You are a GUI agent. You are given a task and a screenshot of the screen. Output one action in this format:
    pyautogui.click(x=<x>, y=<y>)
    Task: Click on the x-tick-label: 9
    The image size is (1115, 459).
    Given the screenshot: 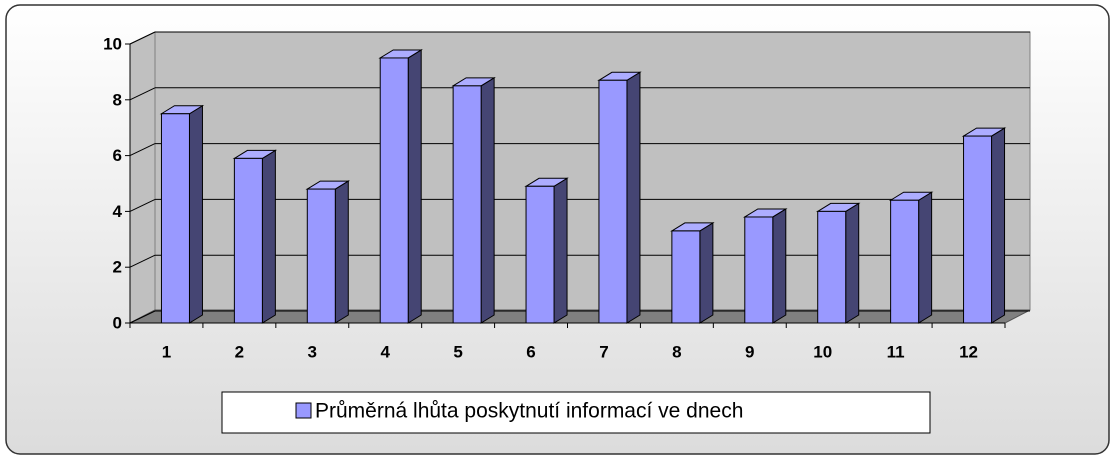 What is the action you would take?
    pyautogui.click(x=749, y=351)
    